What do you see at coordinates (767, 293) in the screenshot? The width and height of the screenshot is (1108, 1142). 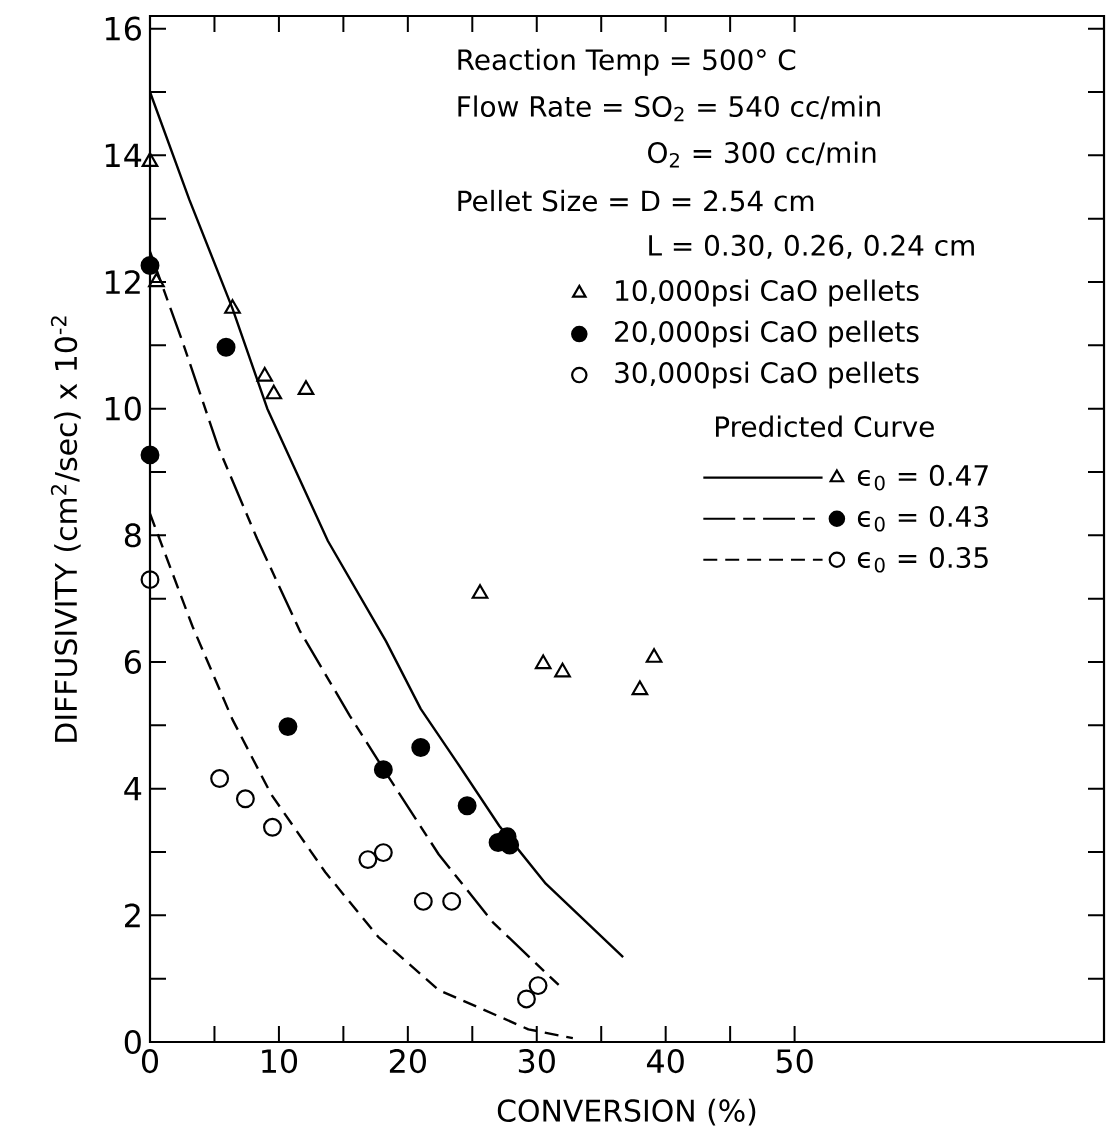 I see `legend-label: 10,000psi CaO pellets` at bounding box center [767, 293].